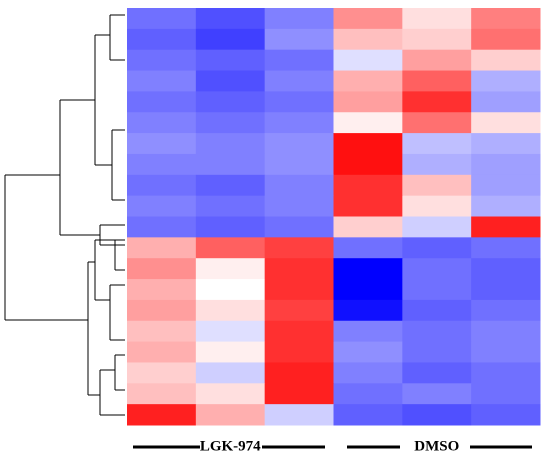 This screenshot has height=466, width=550. I want to click on group-label: DMSO, so click(436, 446).